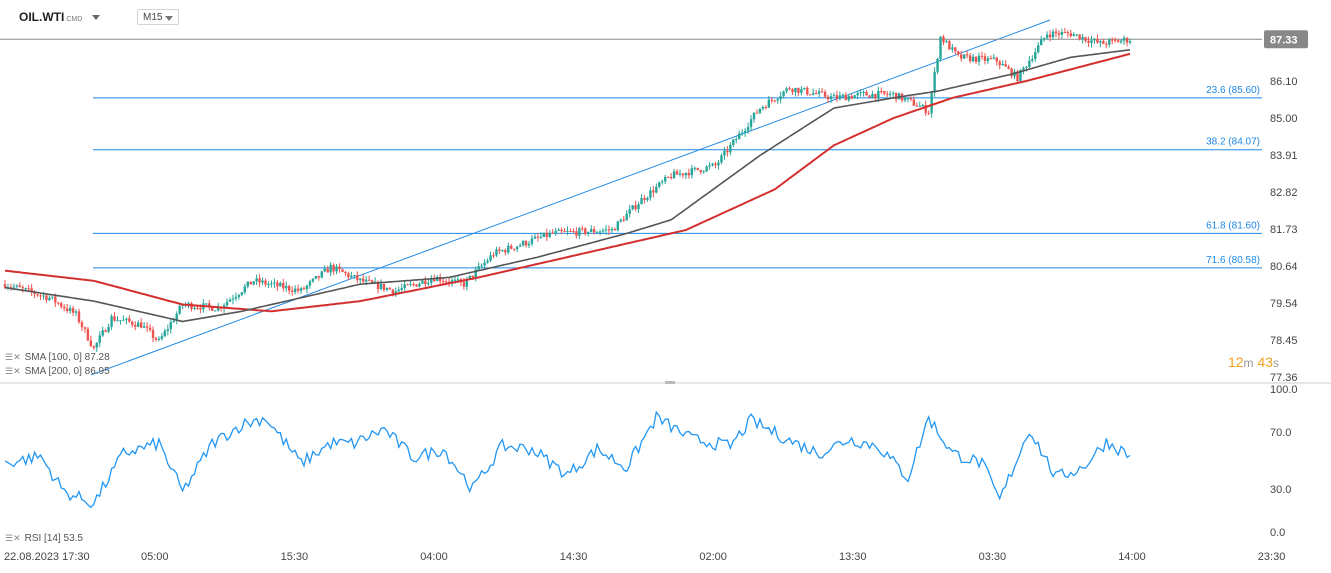 This screenshot has width=1331, height=573. I want to click on time-tick-label: 02:00, so click(713, 557).